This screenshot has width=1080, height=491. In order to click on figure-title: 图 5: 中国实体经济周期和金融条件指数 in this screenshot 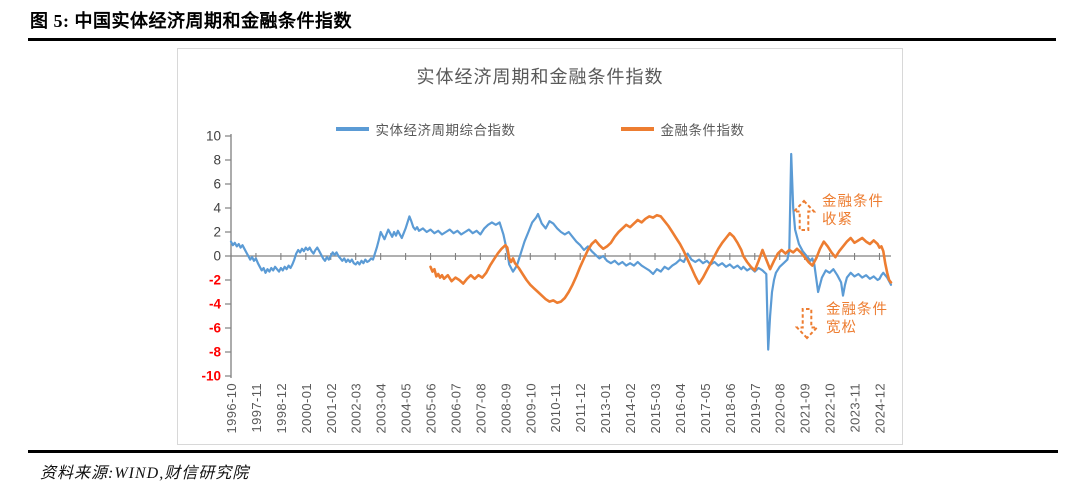, I will do `click(191, 21)`.